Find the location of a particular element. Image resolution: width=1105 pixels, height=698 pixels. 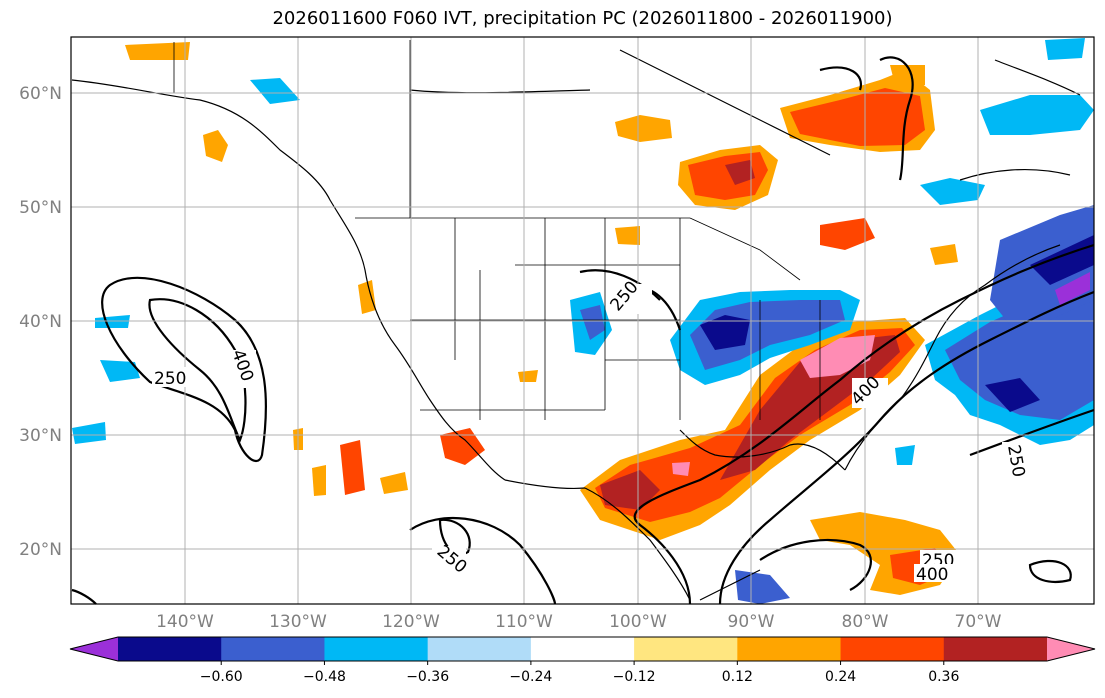

lat-tick-label: 40°N is located at coordinates (40, 322).